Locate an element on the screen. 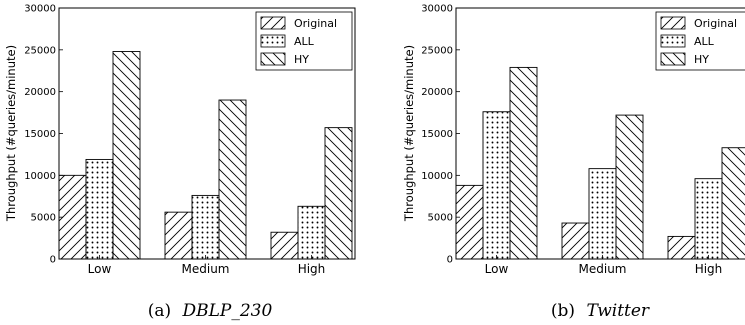 The width and height of the screenshot is (745, 325). caption-b-label: (b) is located at coordinates (563, 311).